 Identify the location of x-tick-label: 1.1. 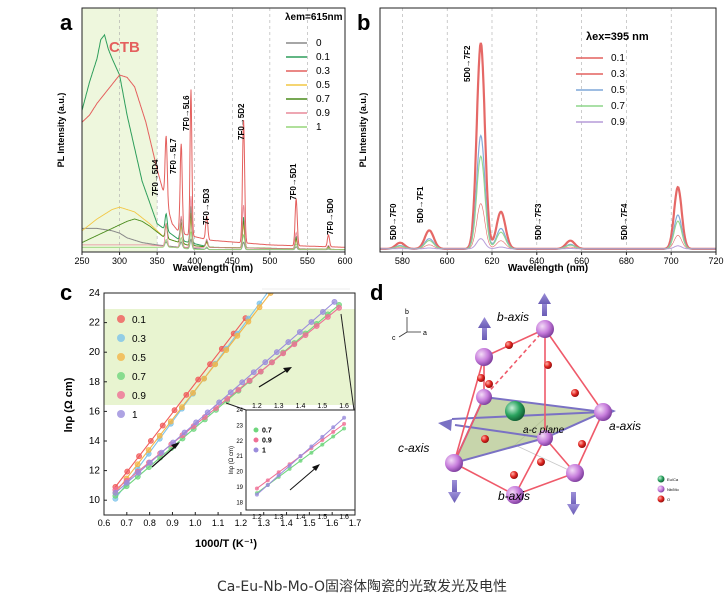
(218, 523).